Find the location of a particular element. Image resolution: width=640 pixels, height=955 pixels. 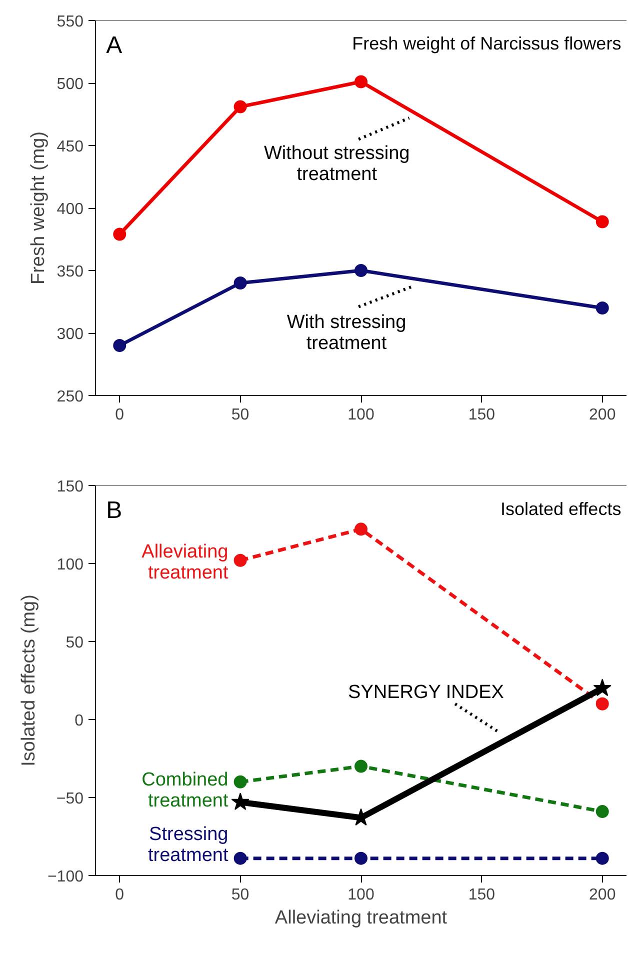

series-label: Without stressing treatment is located at coordinates (337, 164).